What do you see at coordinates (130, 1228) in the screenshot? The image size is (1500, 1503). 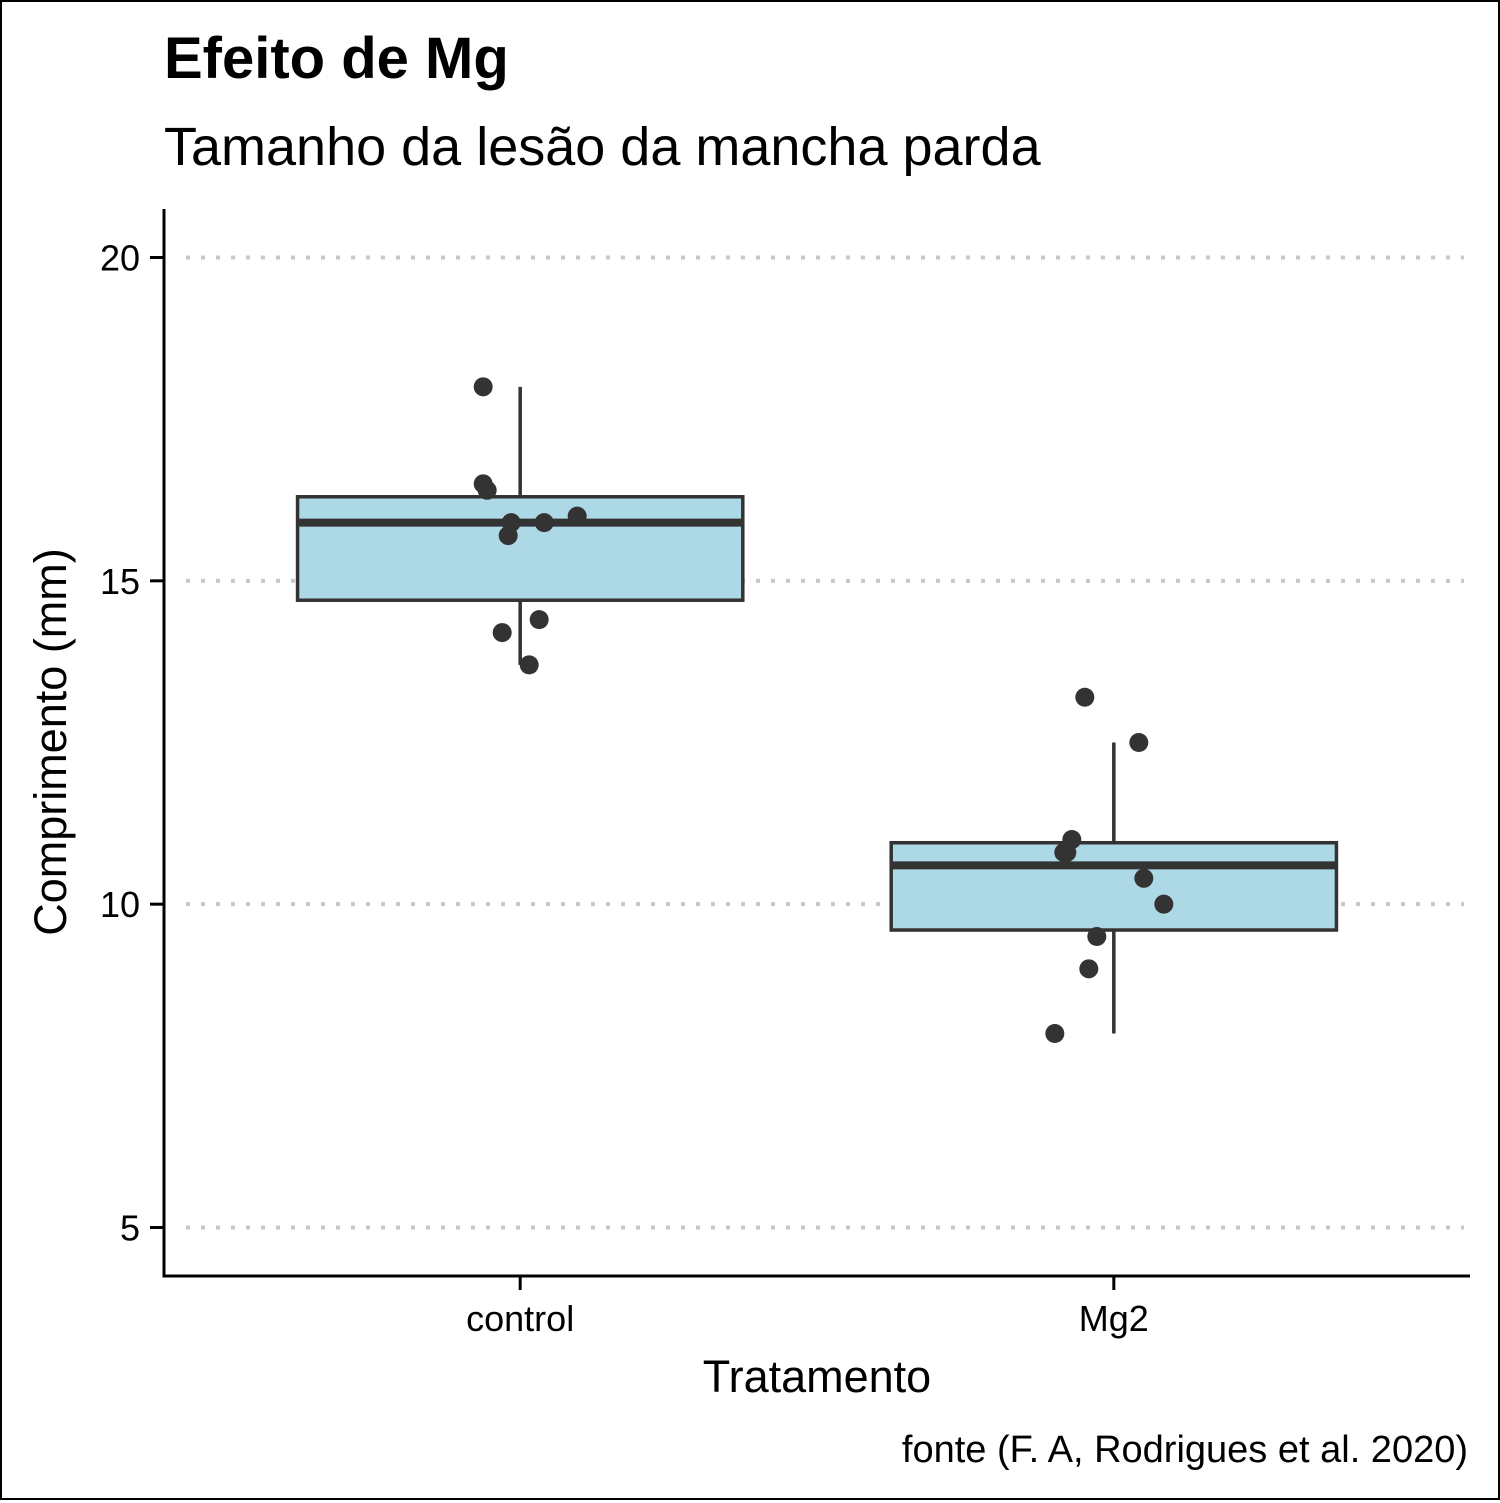 I see `y-tick-label-5: 5` at bounding box center [130, 1228].